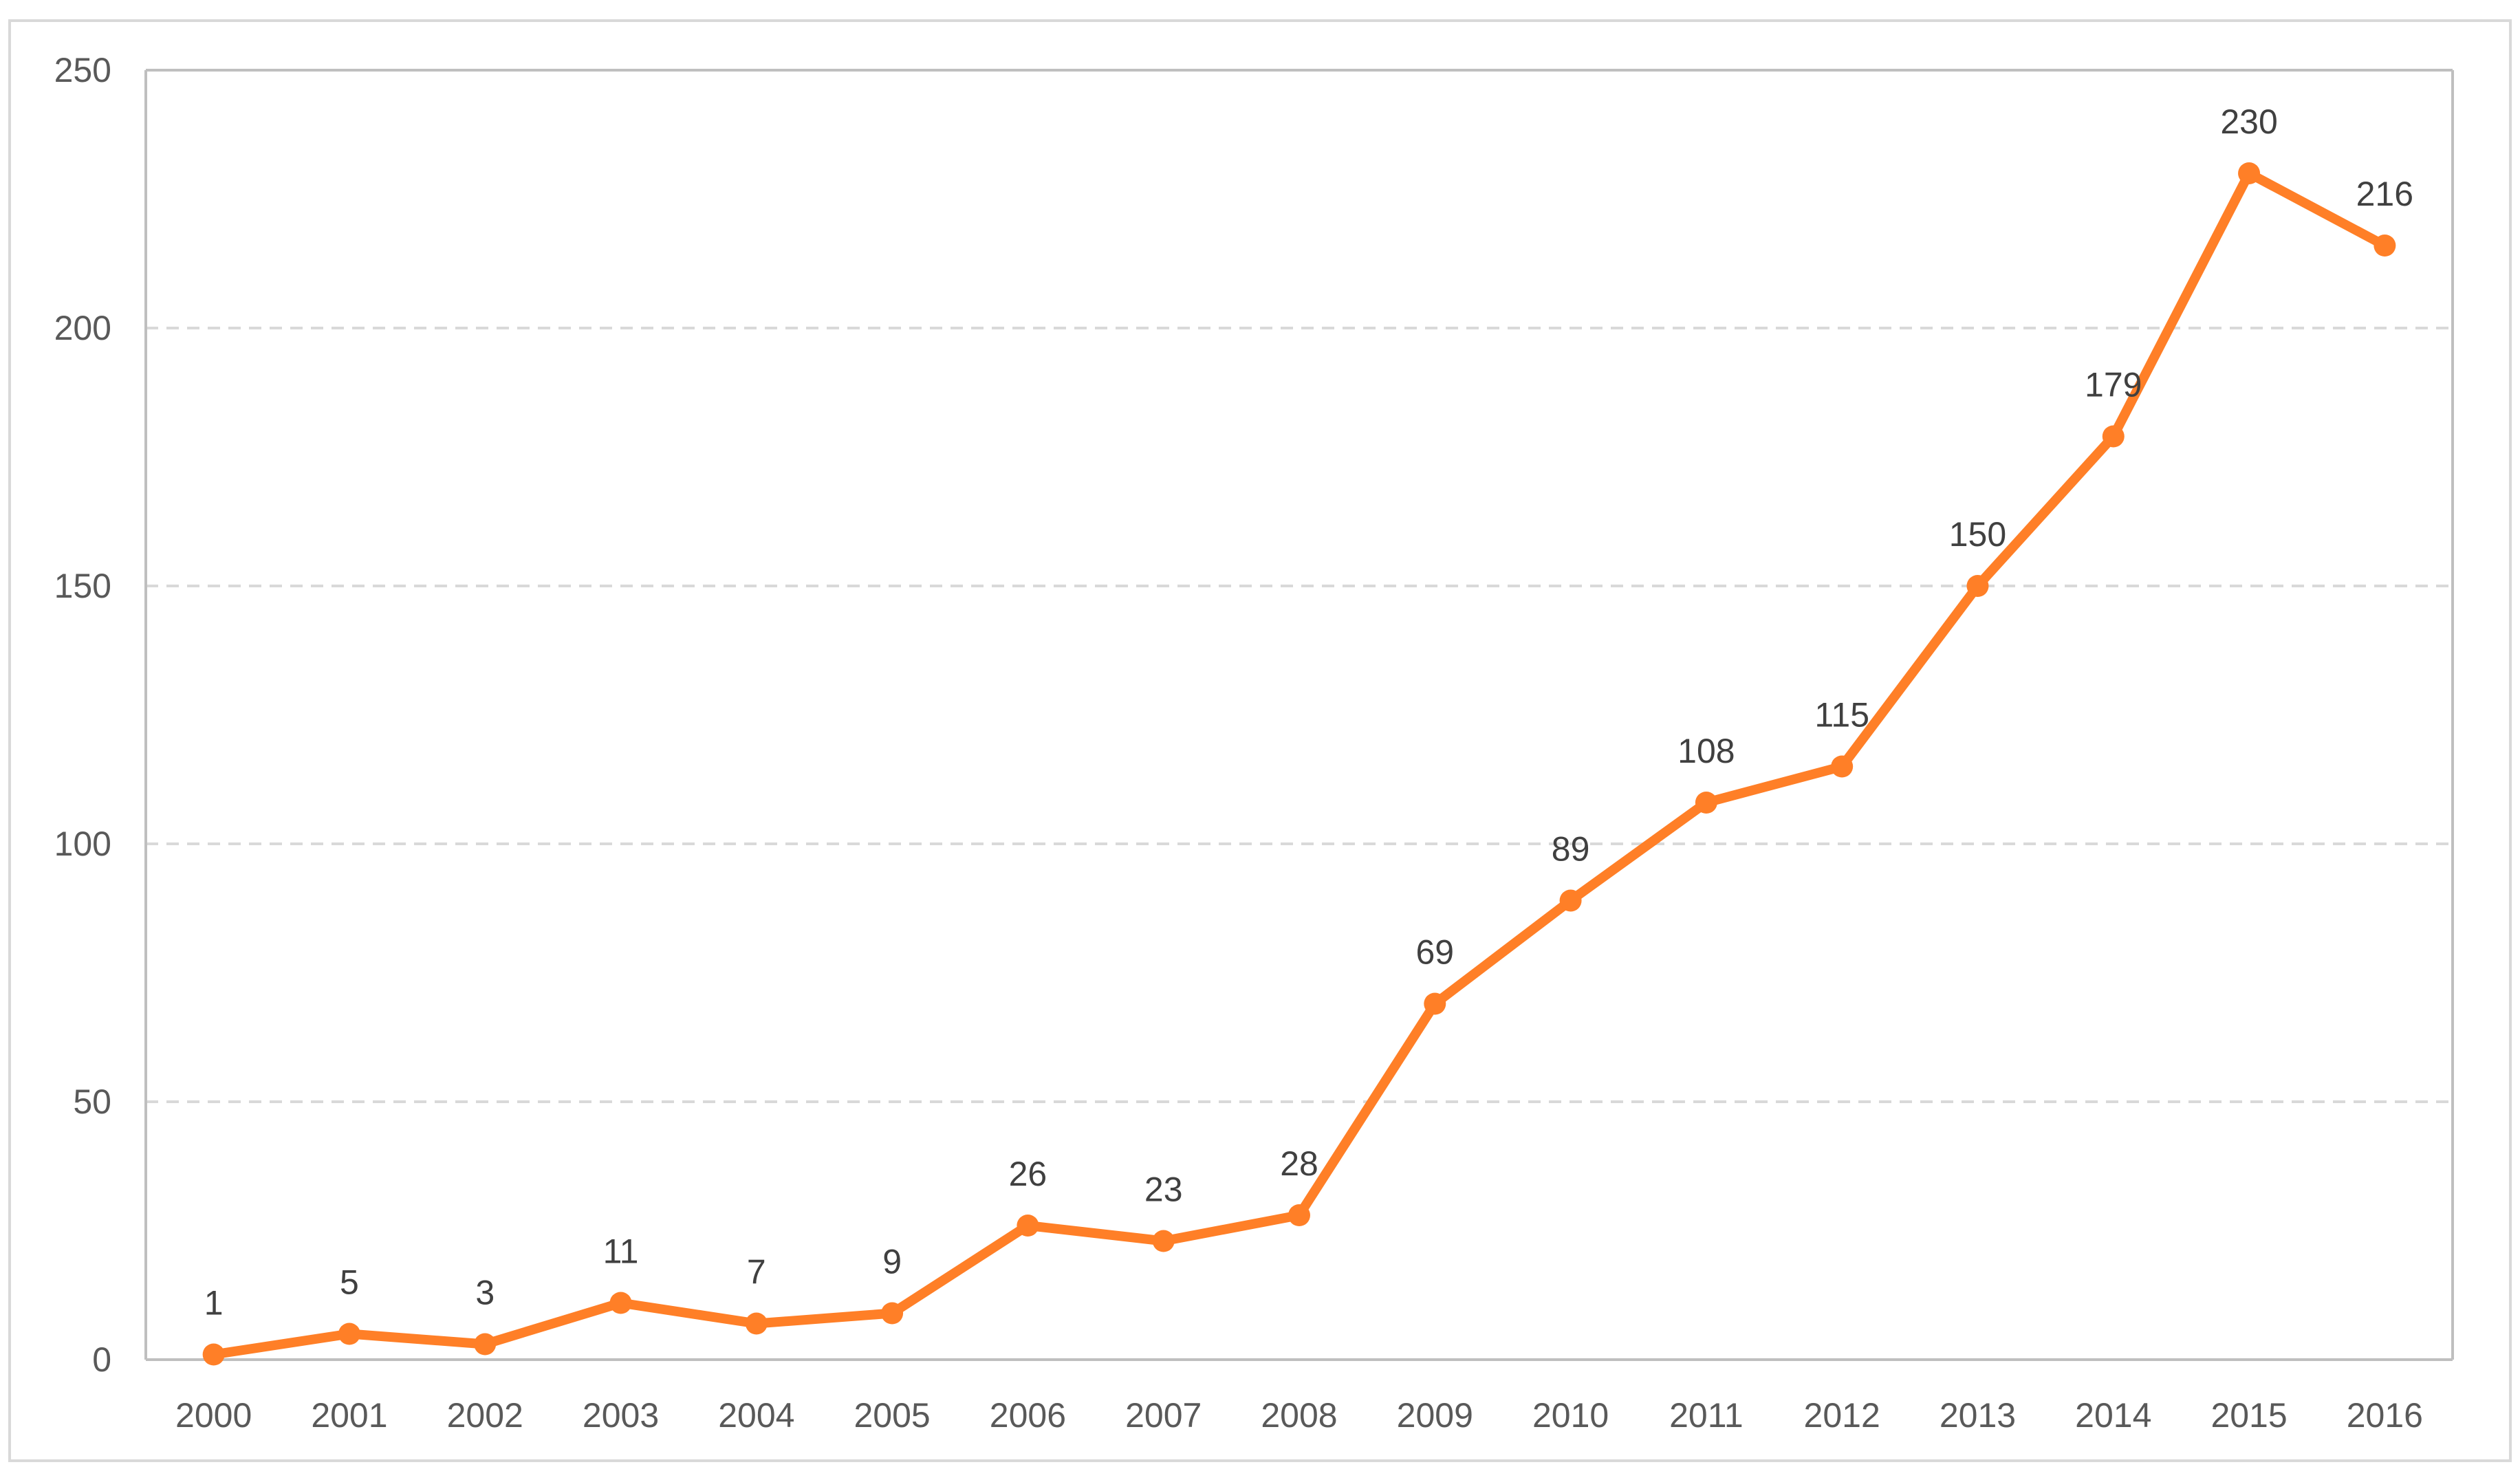 The image size is (2520, 1480). What do you see at coordinates (2384, 194) in the screenshot?
I see `data-label: 216` at bounding box center [2384, 194].